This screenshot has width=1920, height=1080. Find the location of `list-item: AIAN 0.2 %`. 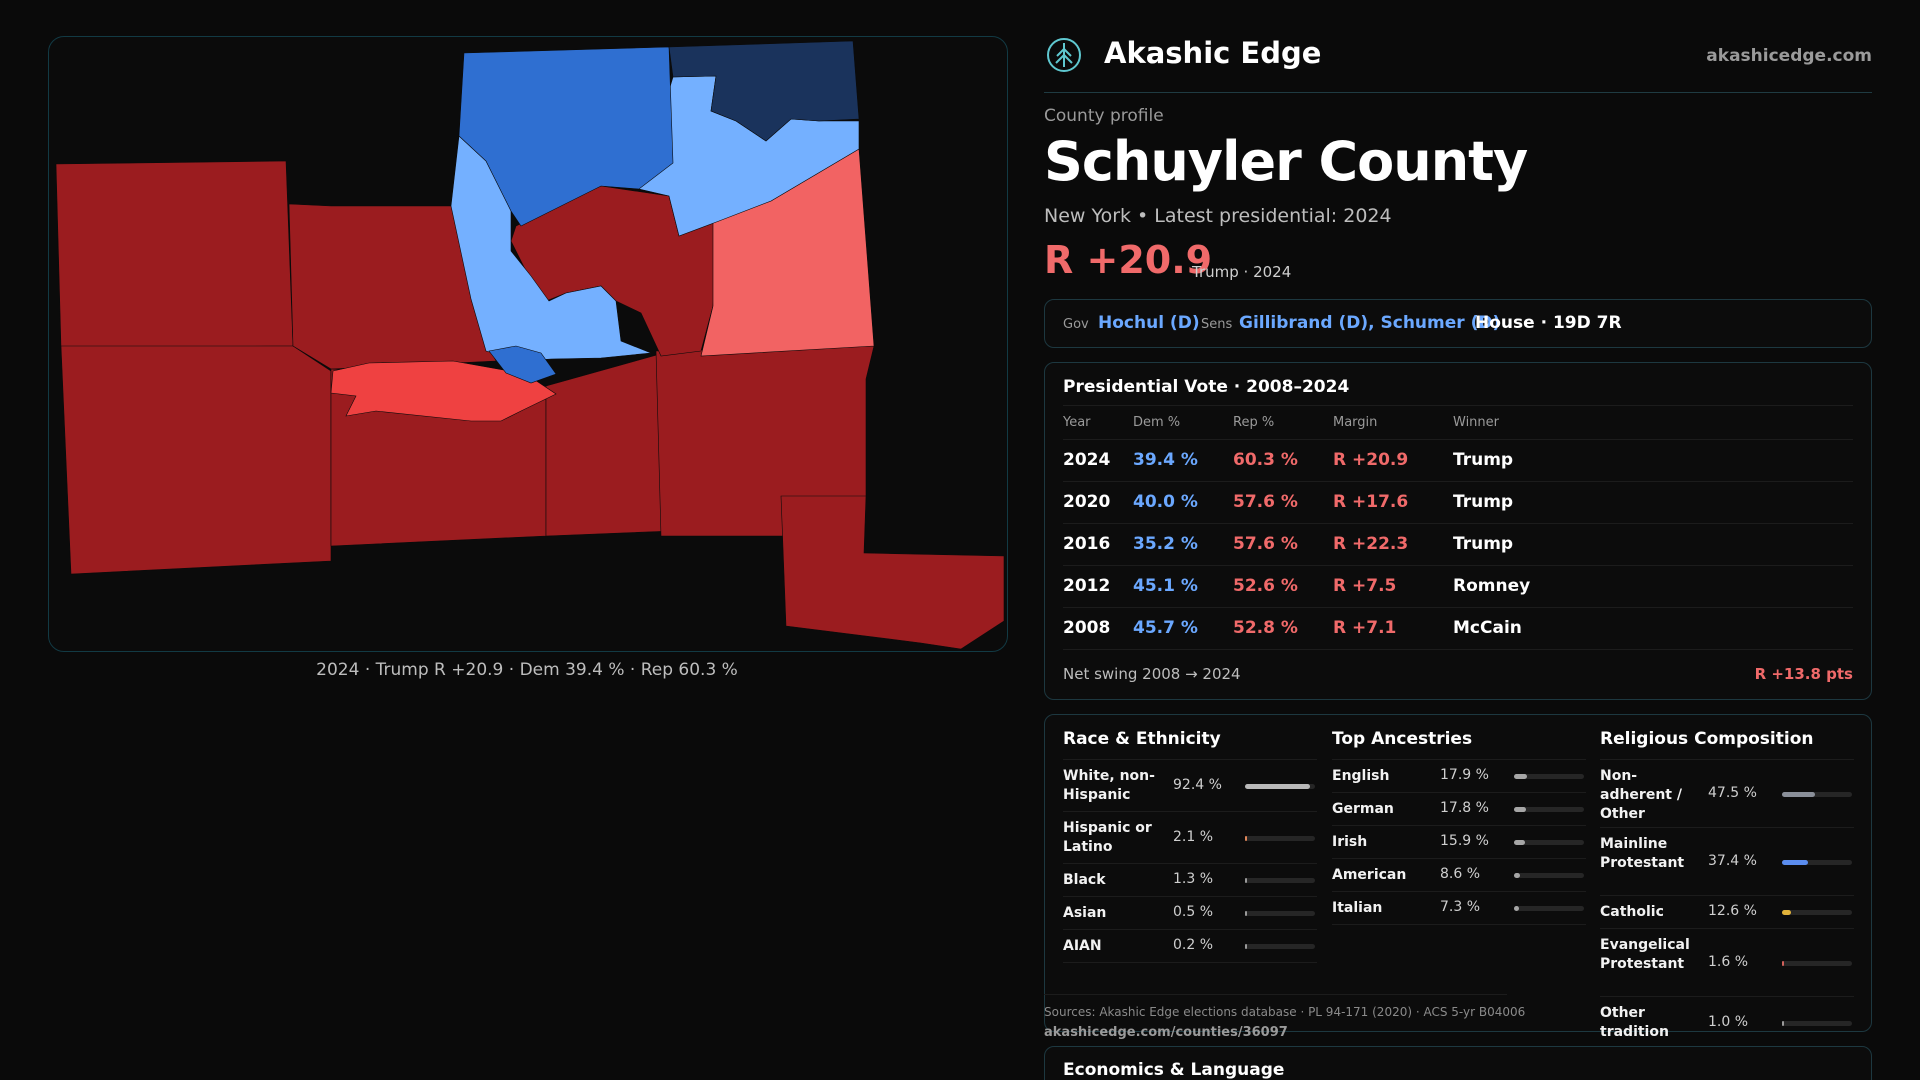

list-item: AIAN 0.2 % is located at coordinates (1190, 946).